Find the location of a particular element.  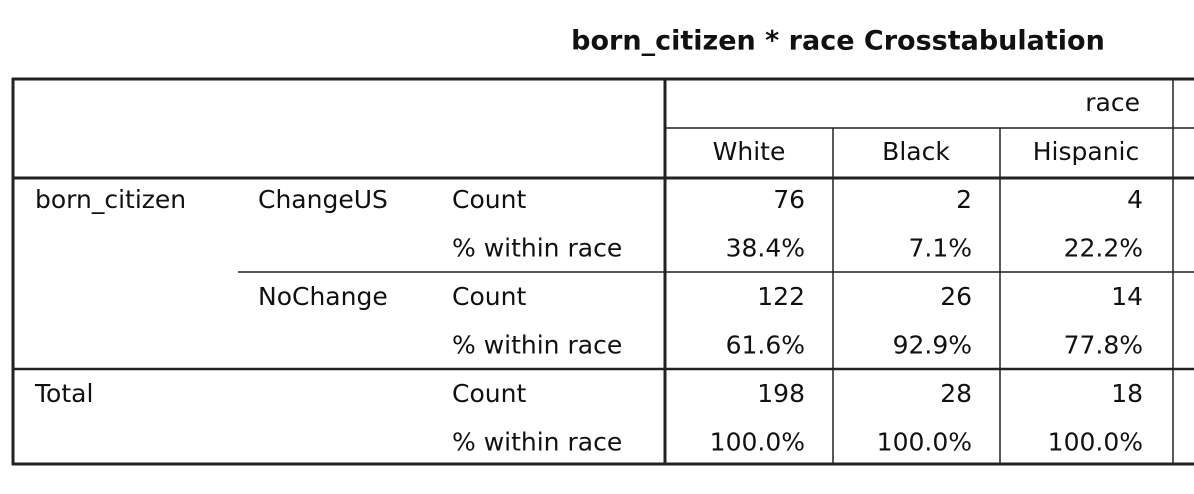

row-category: NoChange is located at coordinates (323, 296).